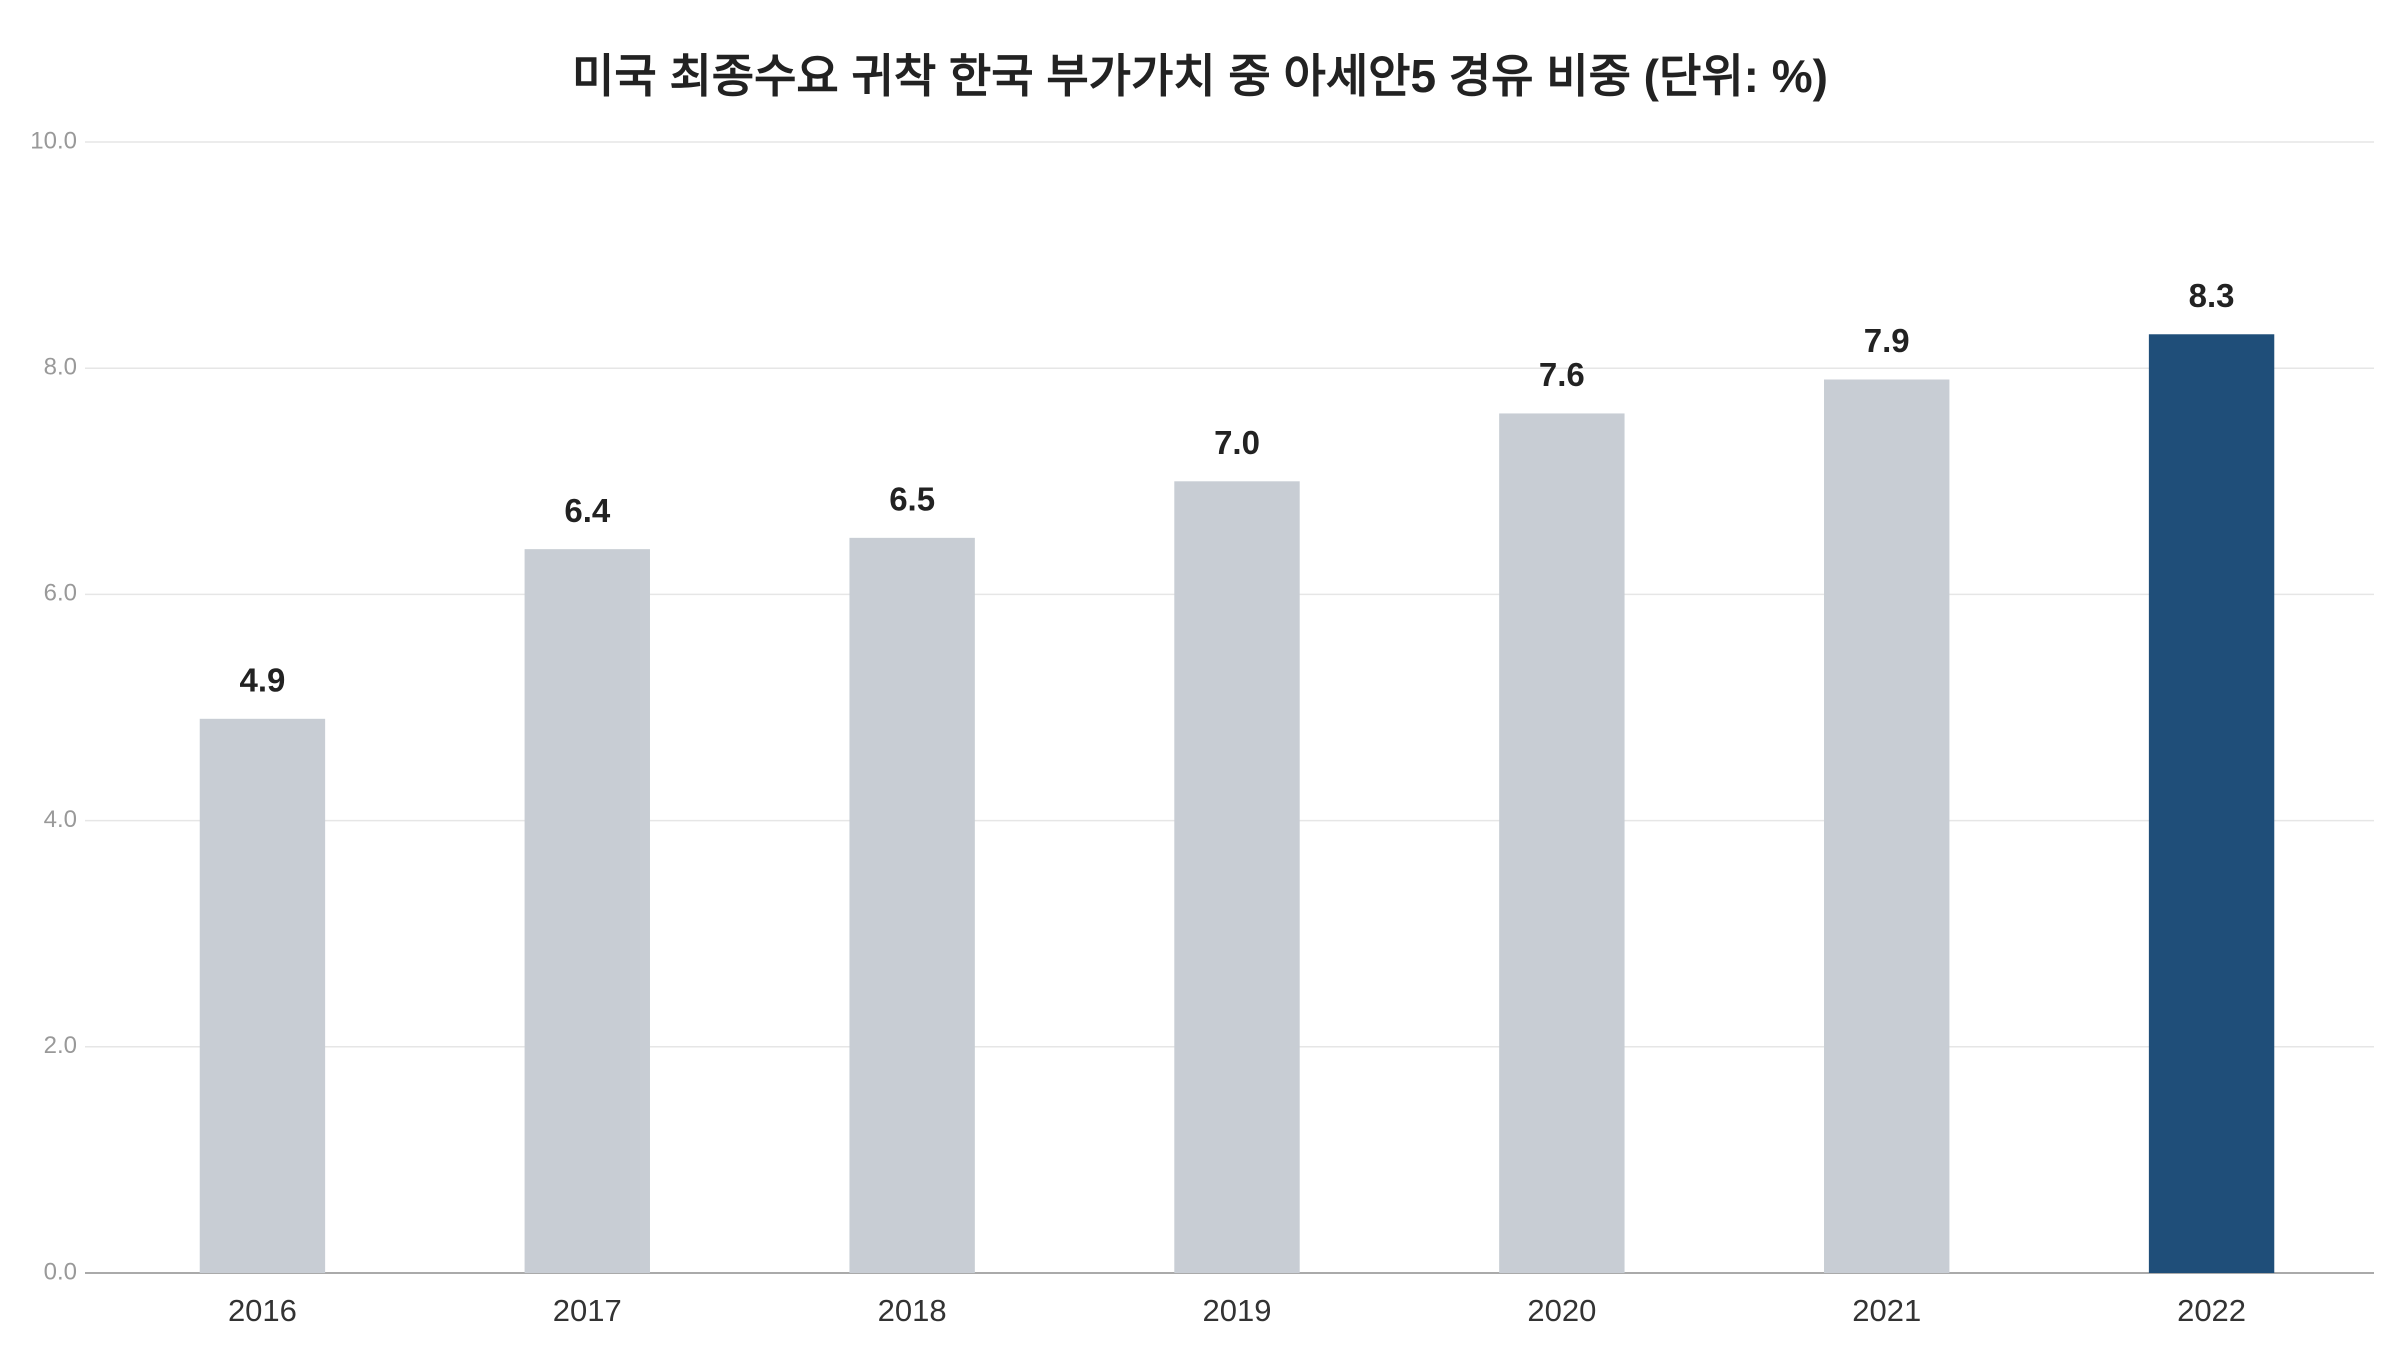 This screenshot has height=1350, width=2400. What do you see at coordinates (587, 1310) in the screenshot?
I see `x-tick-label: 2017` at bounding box center [587, 1310].